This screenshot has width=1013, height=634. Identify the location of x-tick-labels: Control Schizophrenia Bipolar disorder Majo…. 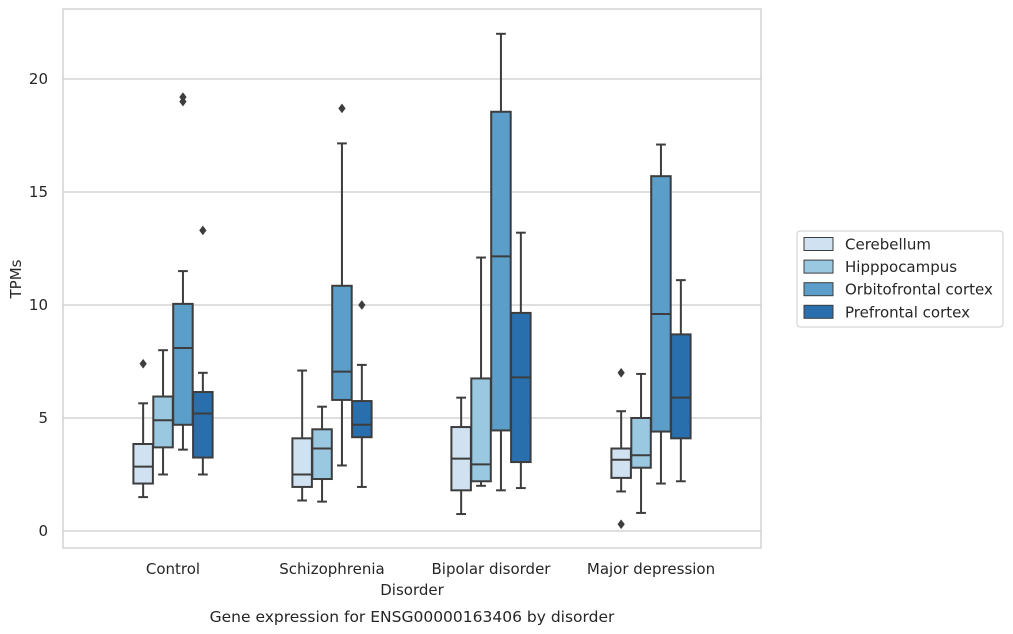
(430, 569).